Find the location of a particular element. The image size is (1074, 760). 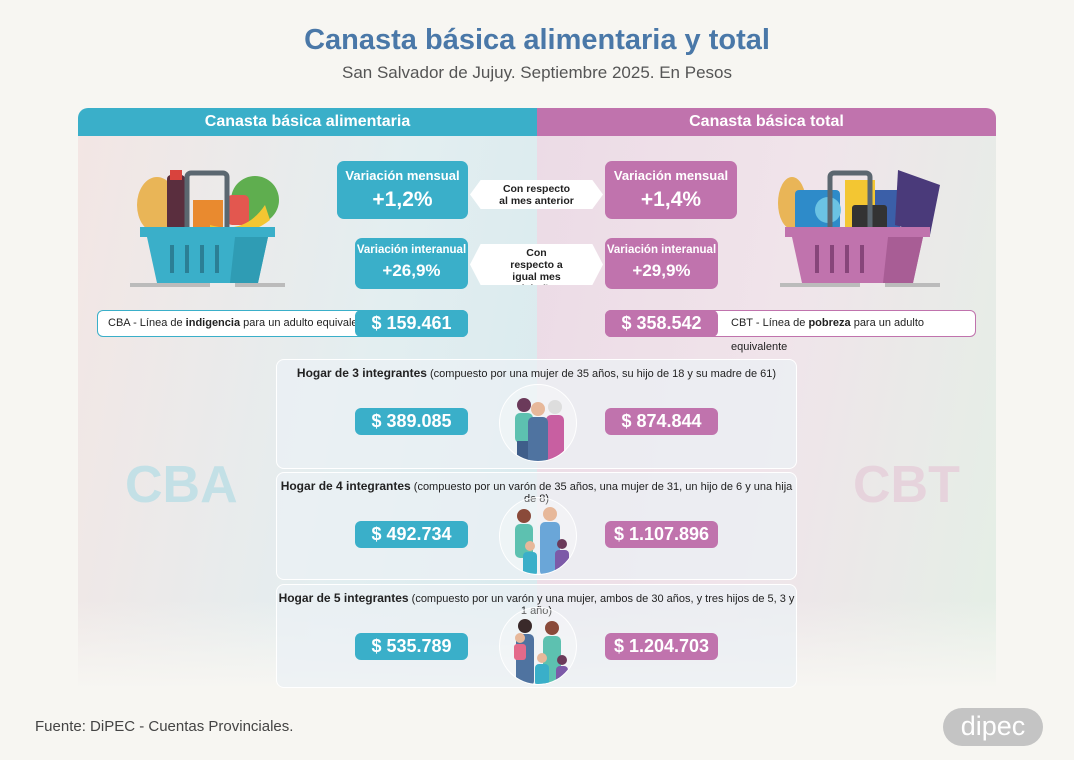

cba-line-prefix: CBA - Línea de is located at coordinates (147, 323).